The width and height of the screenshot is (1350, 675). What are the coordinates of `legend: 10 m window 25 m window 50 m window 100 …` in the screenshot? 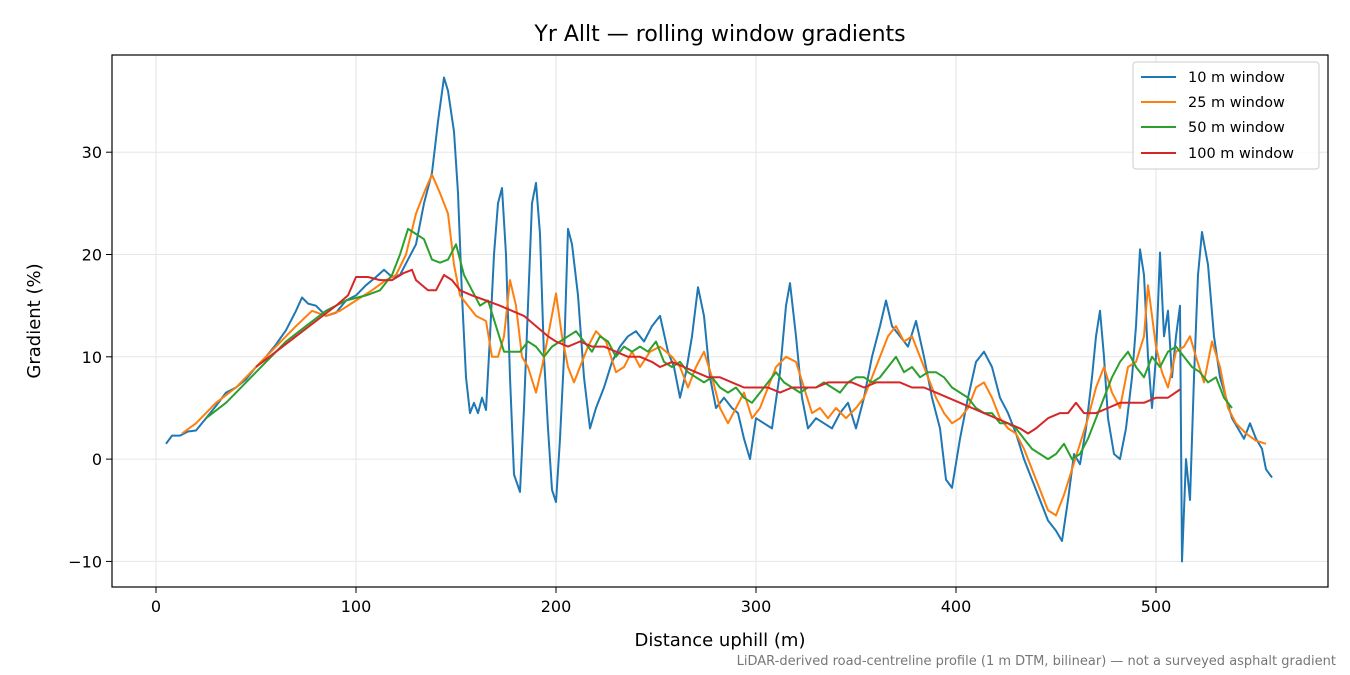 It's located at (1226, 115).